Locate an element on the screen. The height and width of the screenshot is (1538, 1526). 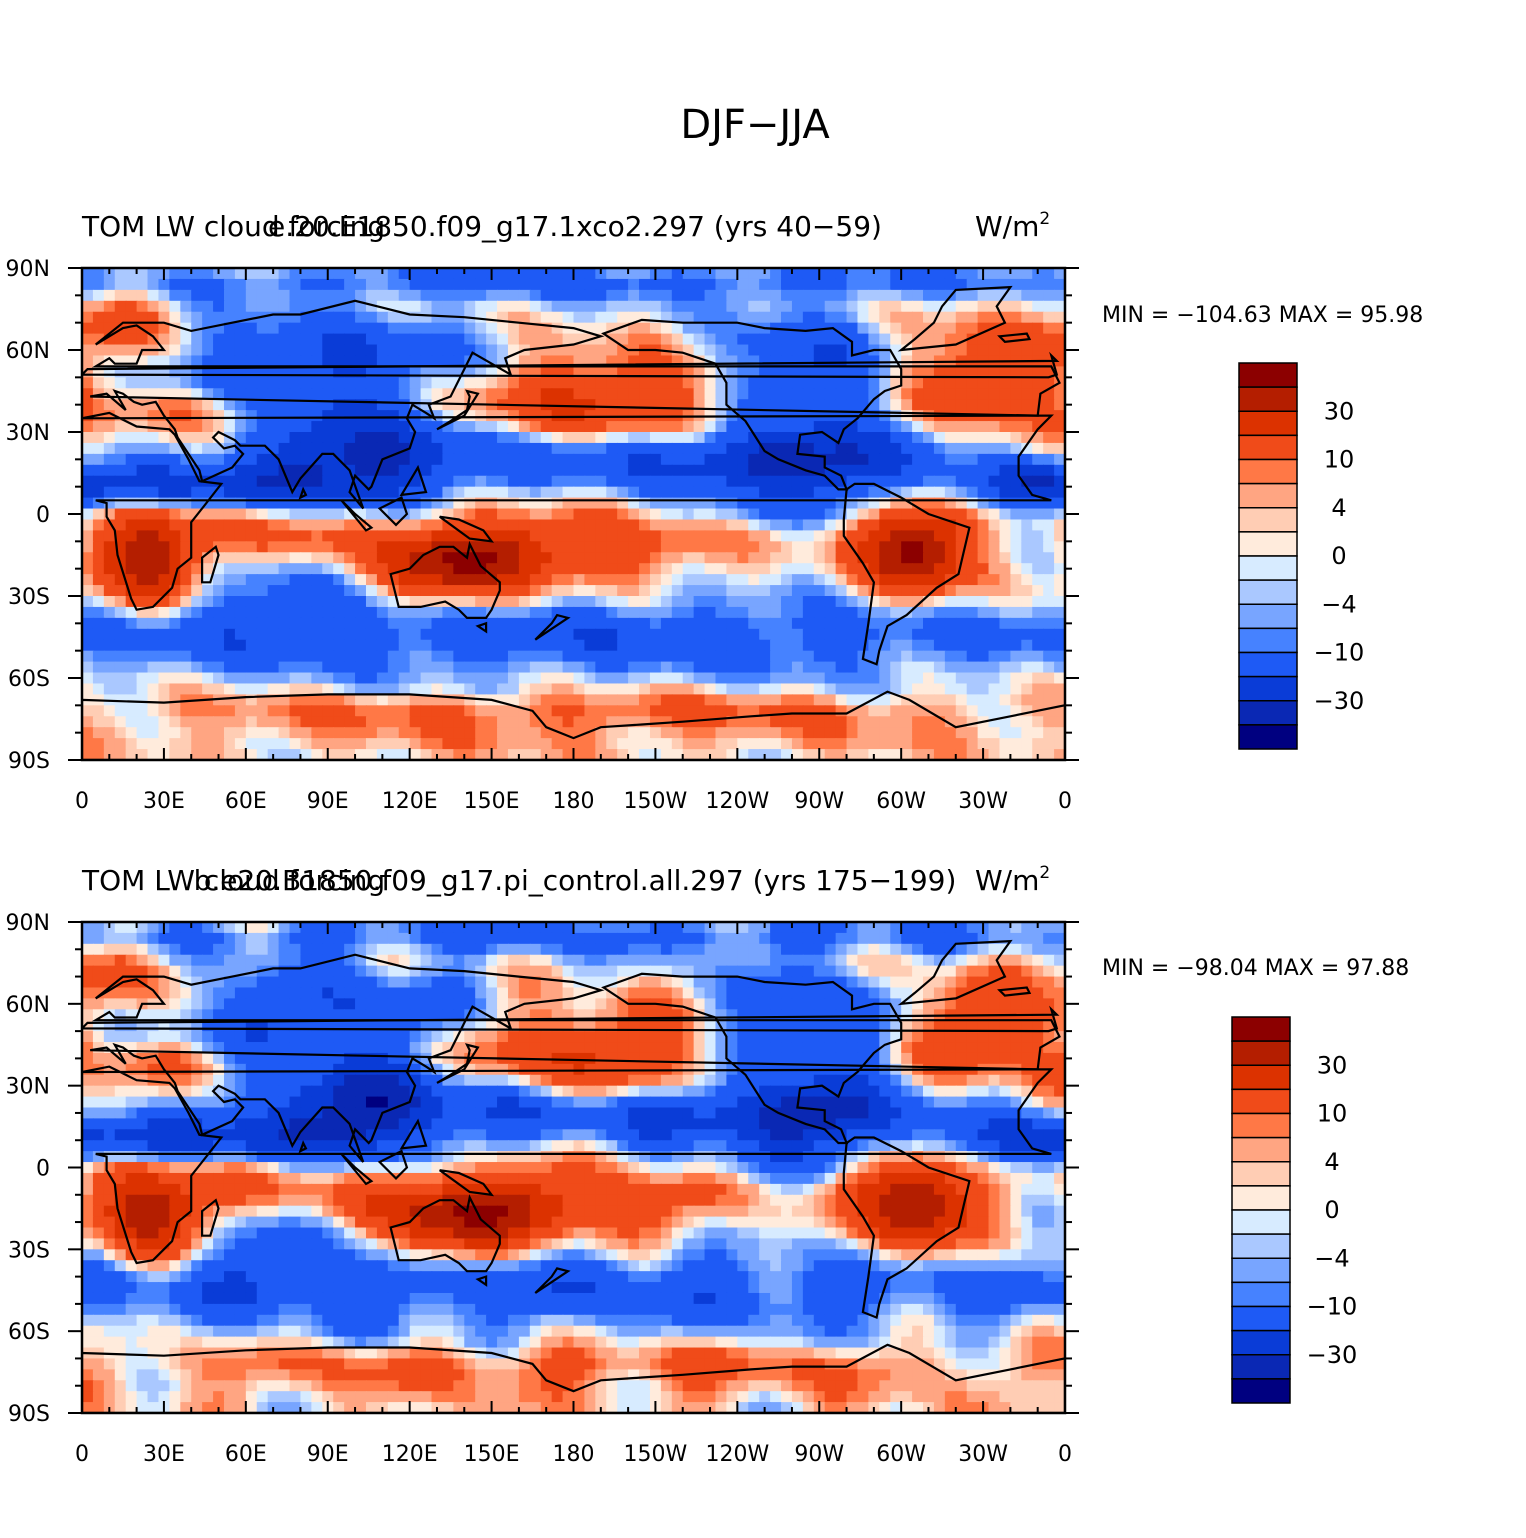
lon-label: 60W is located at coordinates (901, 801).